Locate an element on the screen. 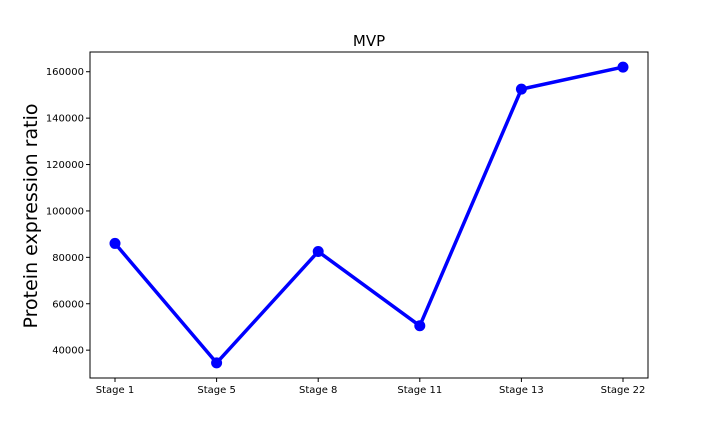  chart-title: MVP is located at coordinates (369, 41).